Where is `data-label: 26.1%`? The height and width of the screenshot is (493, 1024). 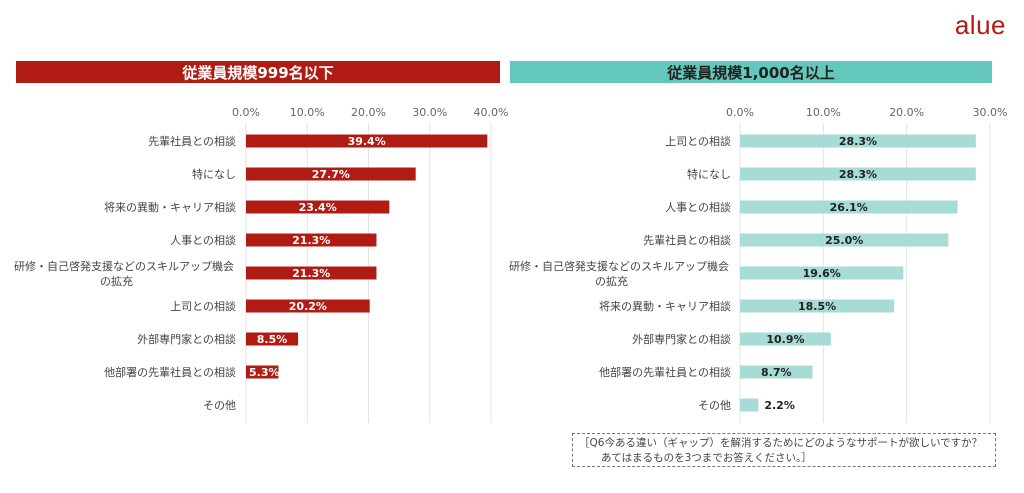
data-label: 26.1% is located at coordinates (849, 207).